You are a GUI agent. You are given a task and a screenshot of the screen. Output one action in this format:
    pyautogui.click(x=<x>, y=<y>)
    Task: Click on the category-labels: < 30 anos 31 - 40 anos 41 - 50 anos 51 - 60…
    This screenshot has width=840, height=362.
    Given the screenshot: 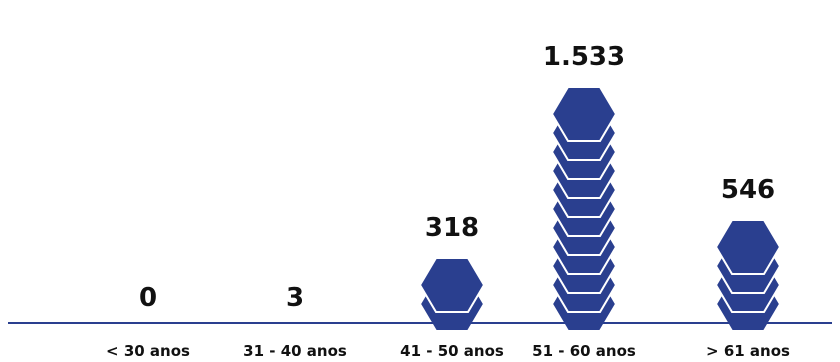 What is the action you would take?
    pyautogui.click(x=448, y=351)
    